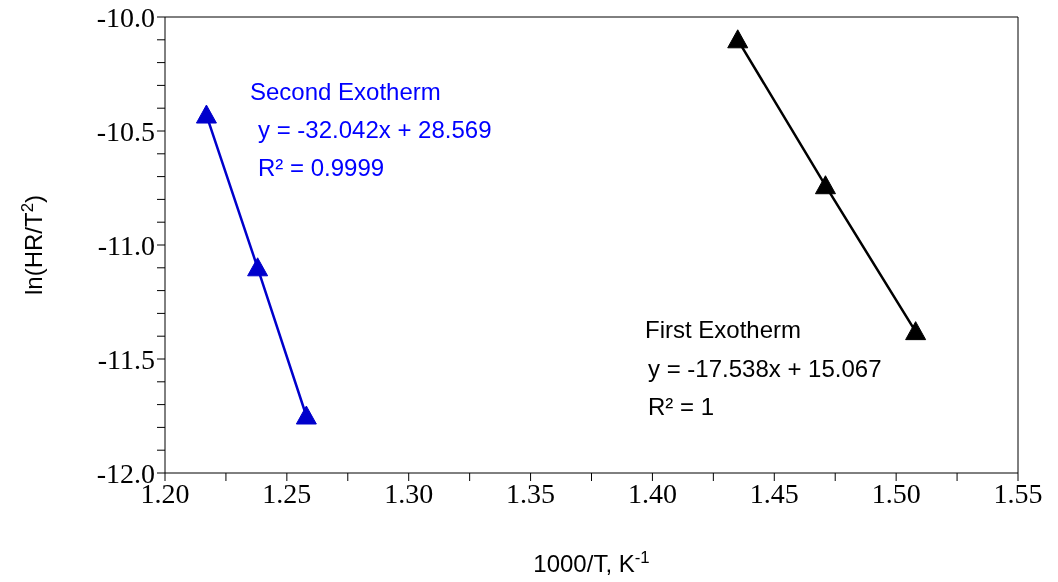  I want to click on y-tick-label: -11.0, so click(126, 245).